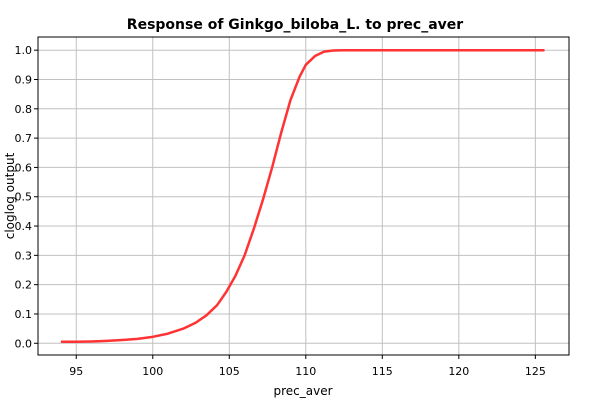 The width and height of the screenshot is (600, 400). Describe the element at coordinates (24, 226) in the screenshot. I see `y-tick-label: 0.4` at that location.